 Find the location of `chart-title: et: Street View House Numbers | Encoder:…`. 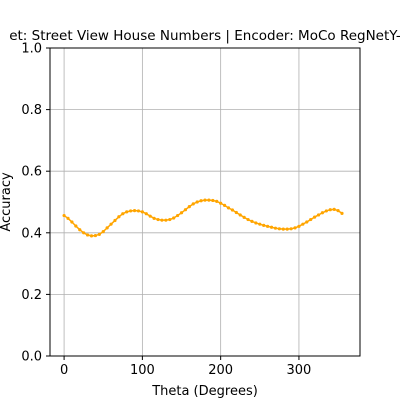

chart-title: et: Street View House Numbers | Encoder:… is located at coordinates (204, 36).